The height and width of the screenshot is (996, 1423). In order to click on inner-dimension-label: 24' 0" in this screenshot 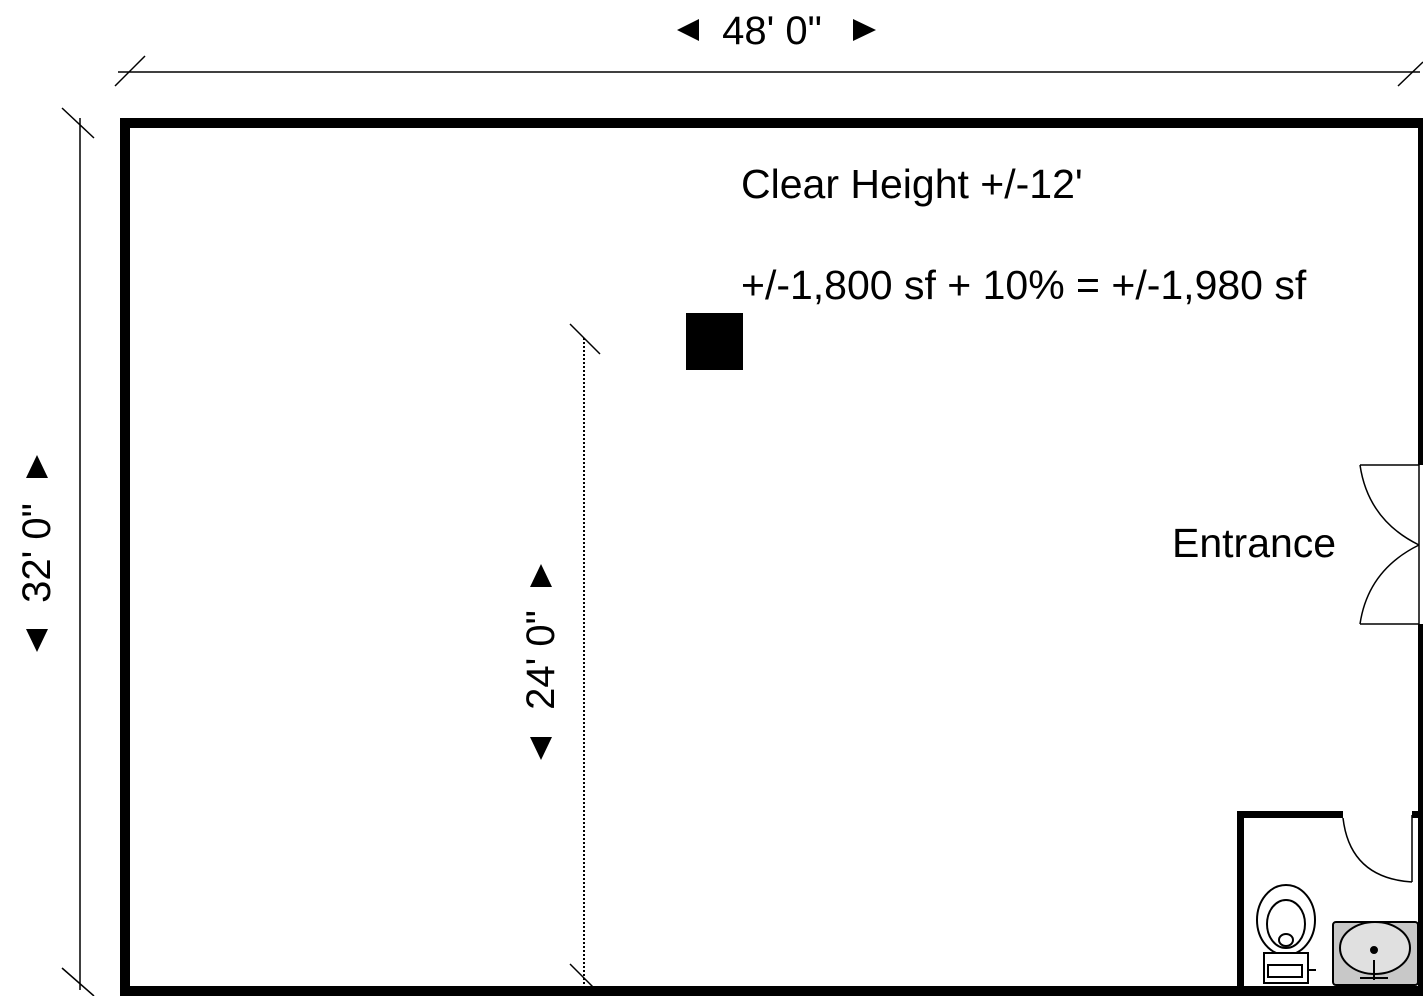, I will do `click(541, 660)`.